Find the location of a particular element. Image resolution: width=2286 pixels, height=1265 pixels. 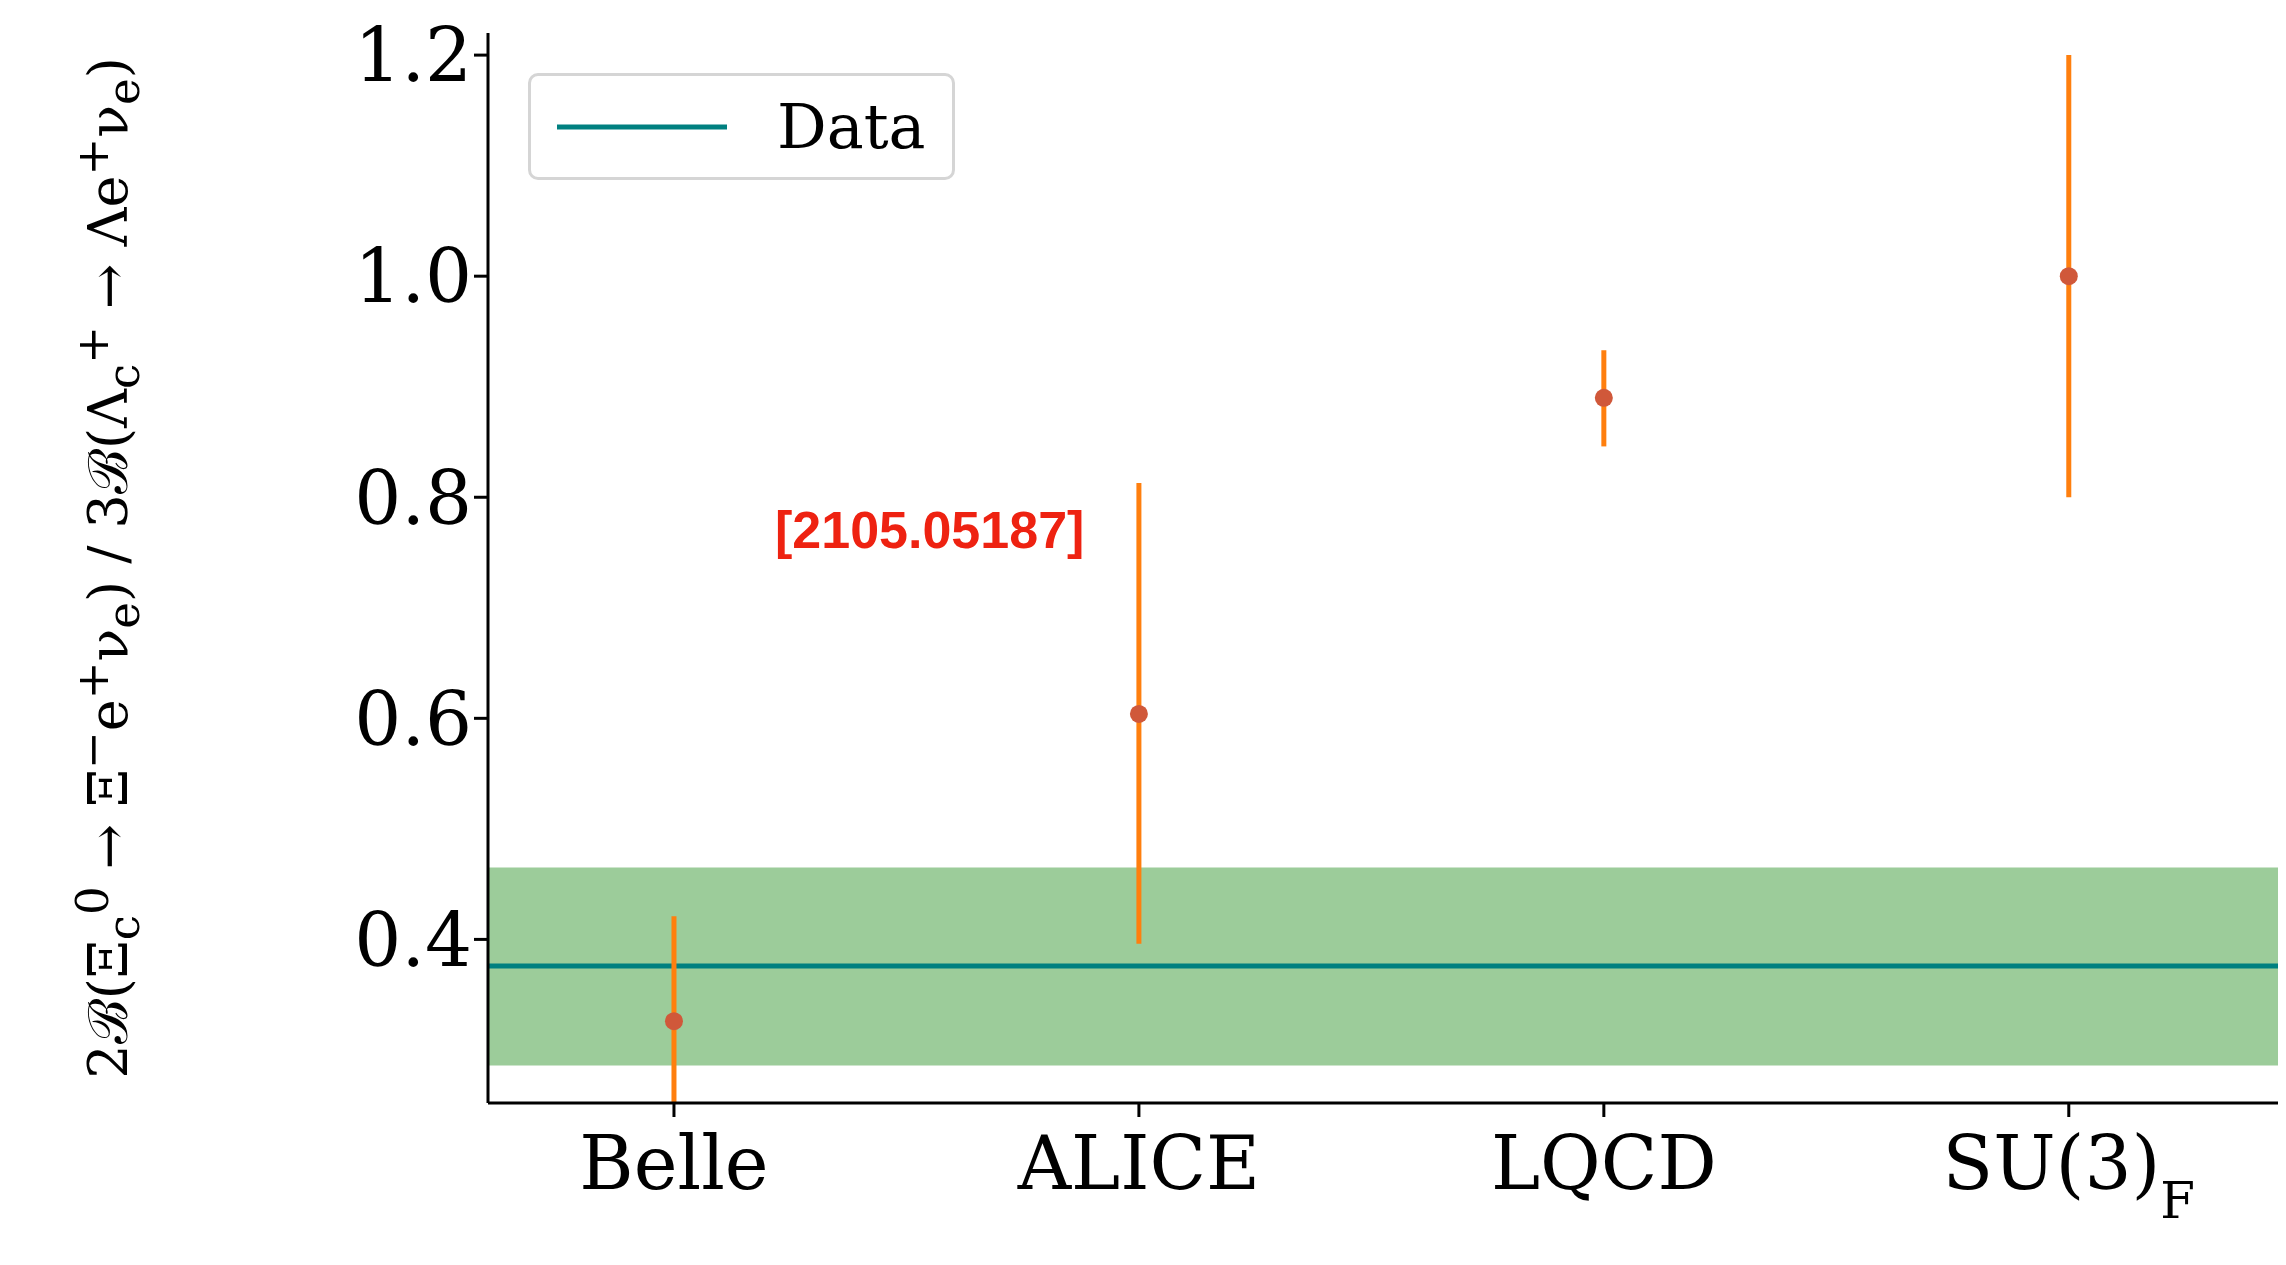

annotation: [2105.05187] is located at coordinates (930, 530).